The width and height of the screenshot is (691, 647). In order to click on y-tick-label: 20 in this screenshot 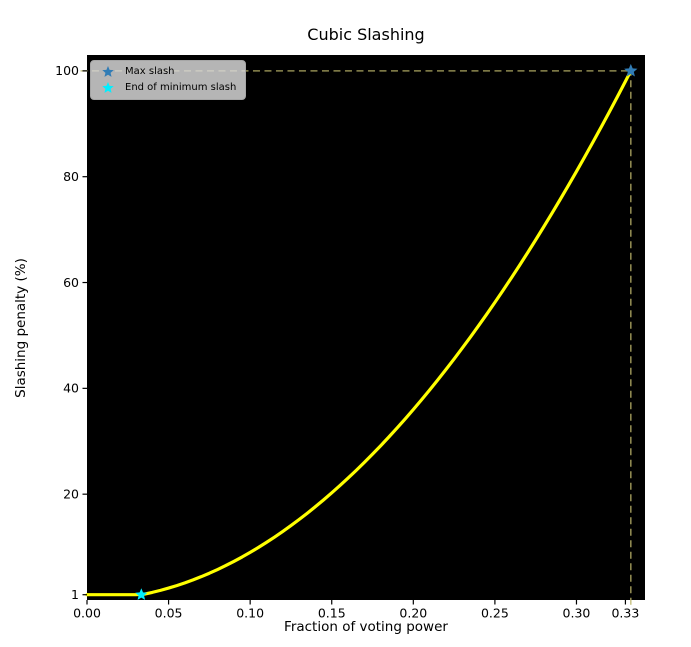, I will do `click(71, 493)`.